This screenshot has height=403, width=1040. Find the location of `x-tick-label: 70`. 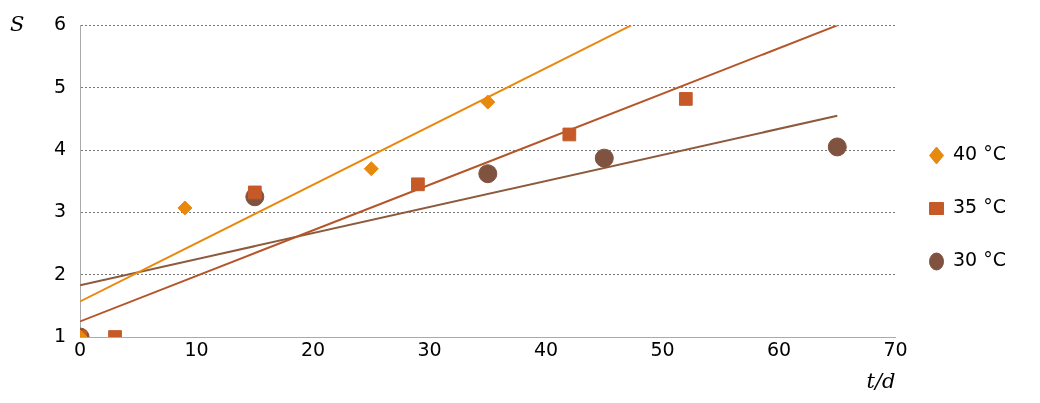

x-tick-label: 70 is located at coordinates (895, 349).